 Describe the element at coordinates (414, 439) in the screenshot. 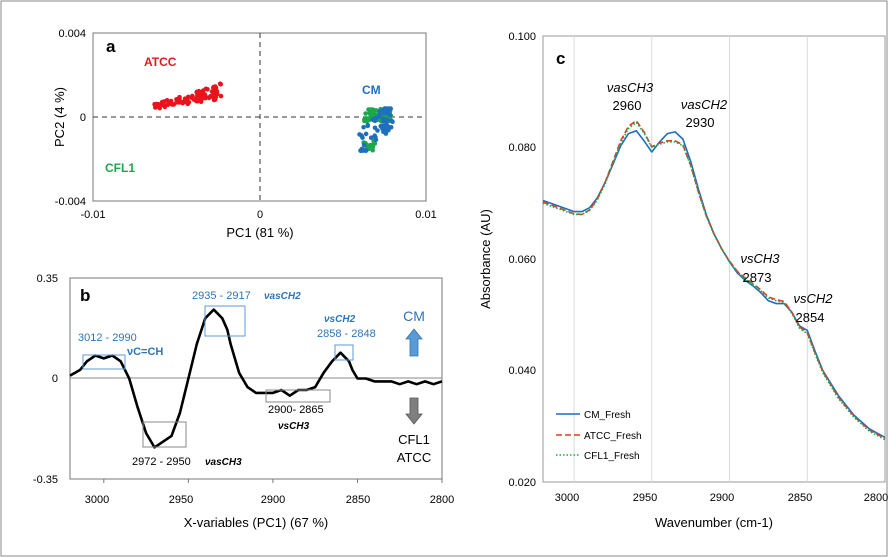

I see `panel-b-cfl1-label: CFL1` at that location.